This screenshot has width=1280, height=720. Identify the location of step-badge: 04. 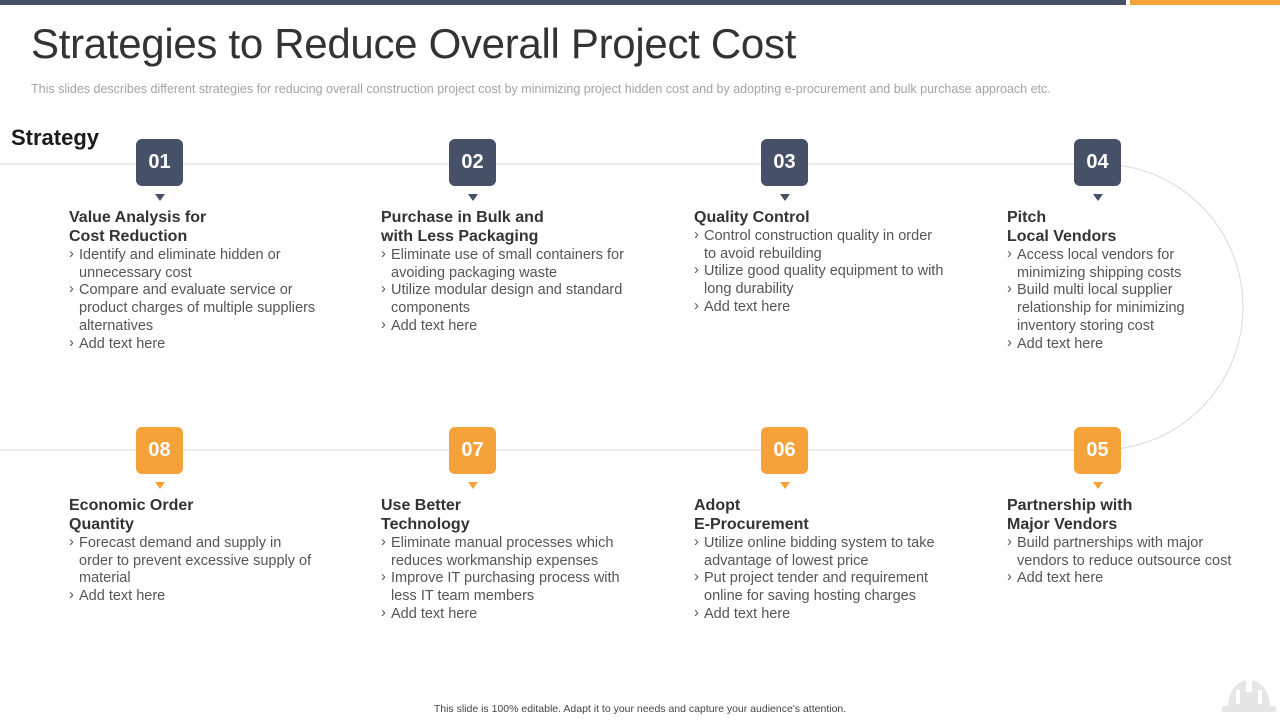
(1098, 170).